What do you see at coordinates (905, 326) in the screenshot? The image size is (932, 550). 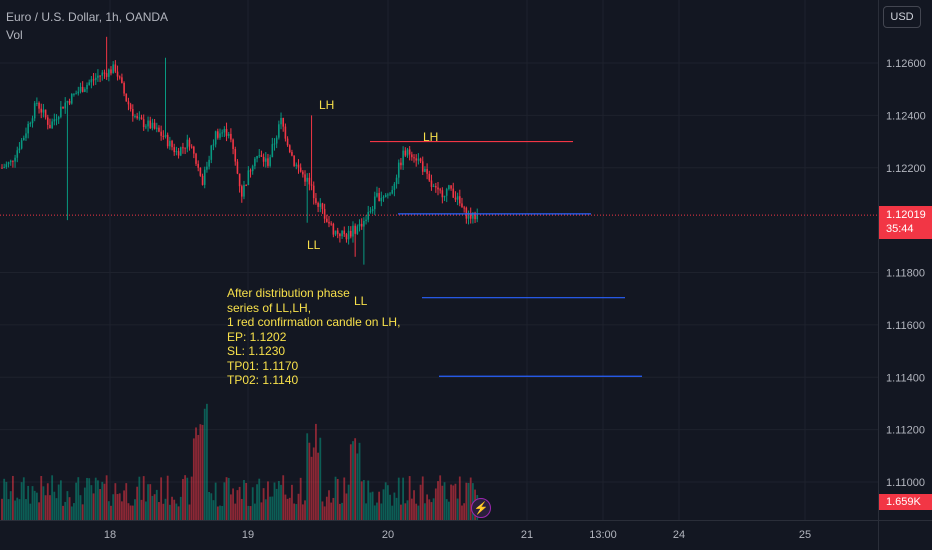 I see `y-tick-label: 1.11600` at bounding box center [905, 326].